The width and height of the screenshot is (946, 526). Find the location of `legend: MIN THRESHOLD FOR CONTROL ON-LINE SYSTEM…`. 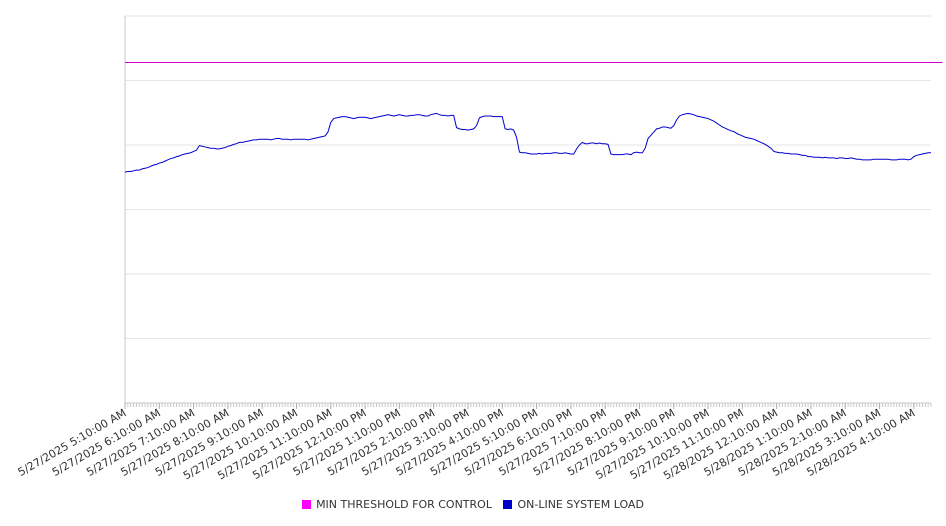

legend: MIN THRESHOLD FOR CONTROL ON-LINE SYSTEM… is located at coordinates (473, 504).